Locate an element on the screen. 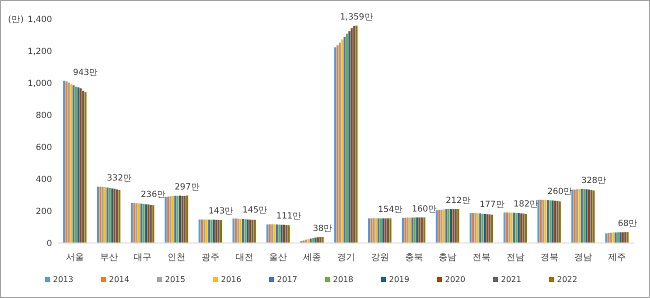 This screenshot has width=650, height=298. legend-label: 2018 is located at coordinates (343, 279).